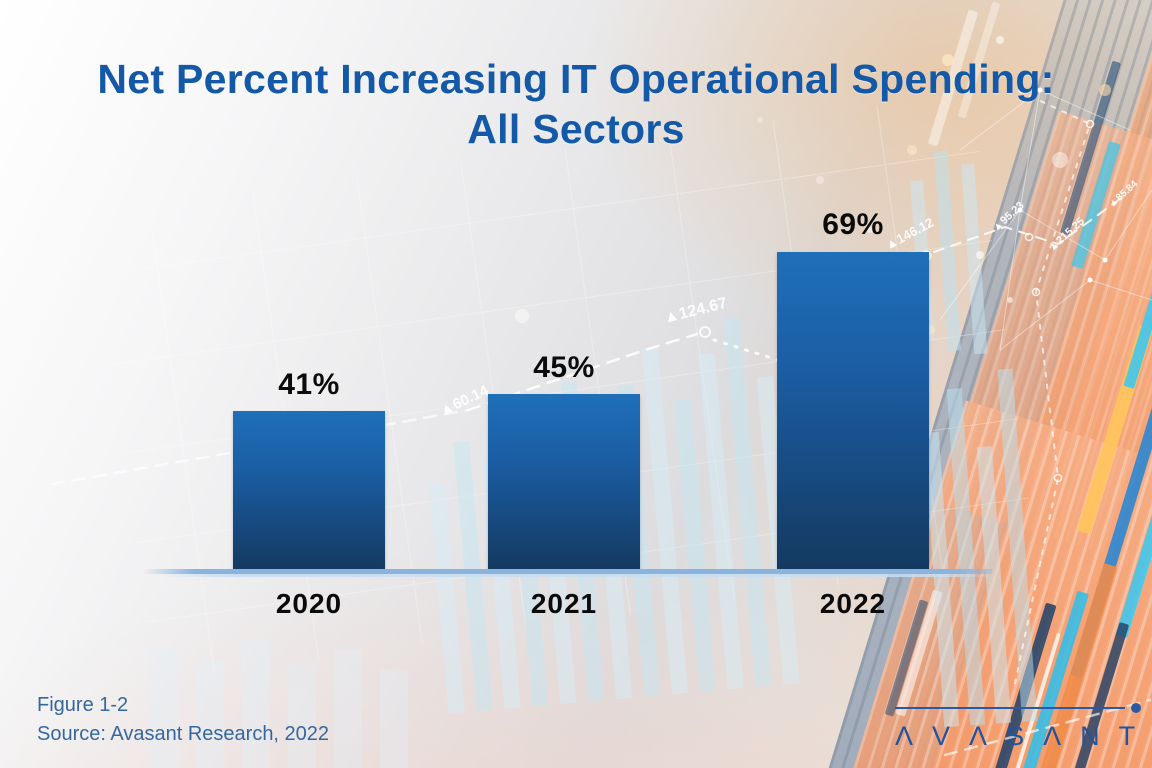  What do you see at coordinates (567, 571) in the screenshot?
I see `x-axis-line` at bounding box center [567, 571].